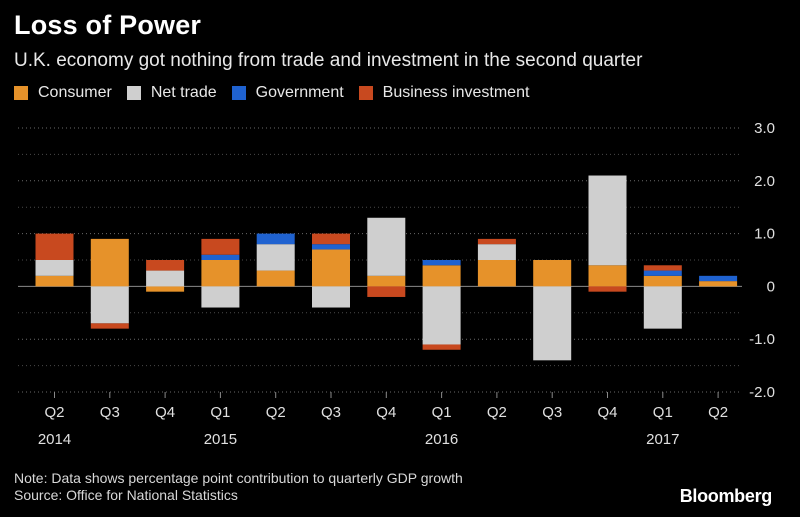  I want to click on y-tick-label: 1.0, so click(764, 234).